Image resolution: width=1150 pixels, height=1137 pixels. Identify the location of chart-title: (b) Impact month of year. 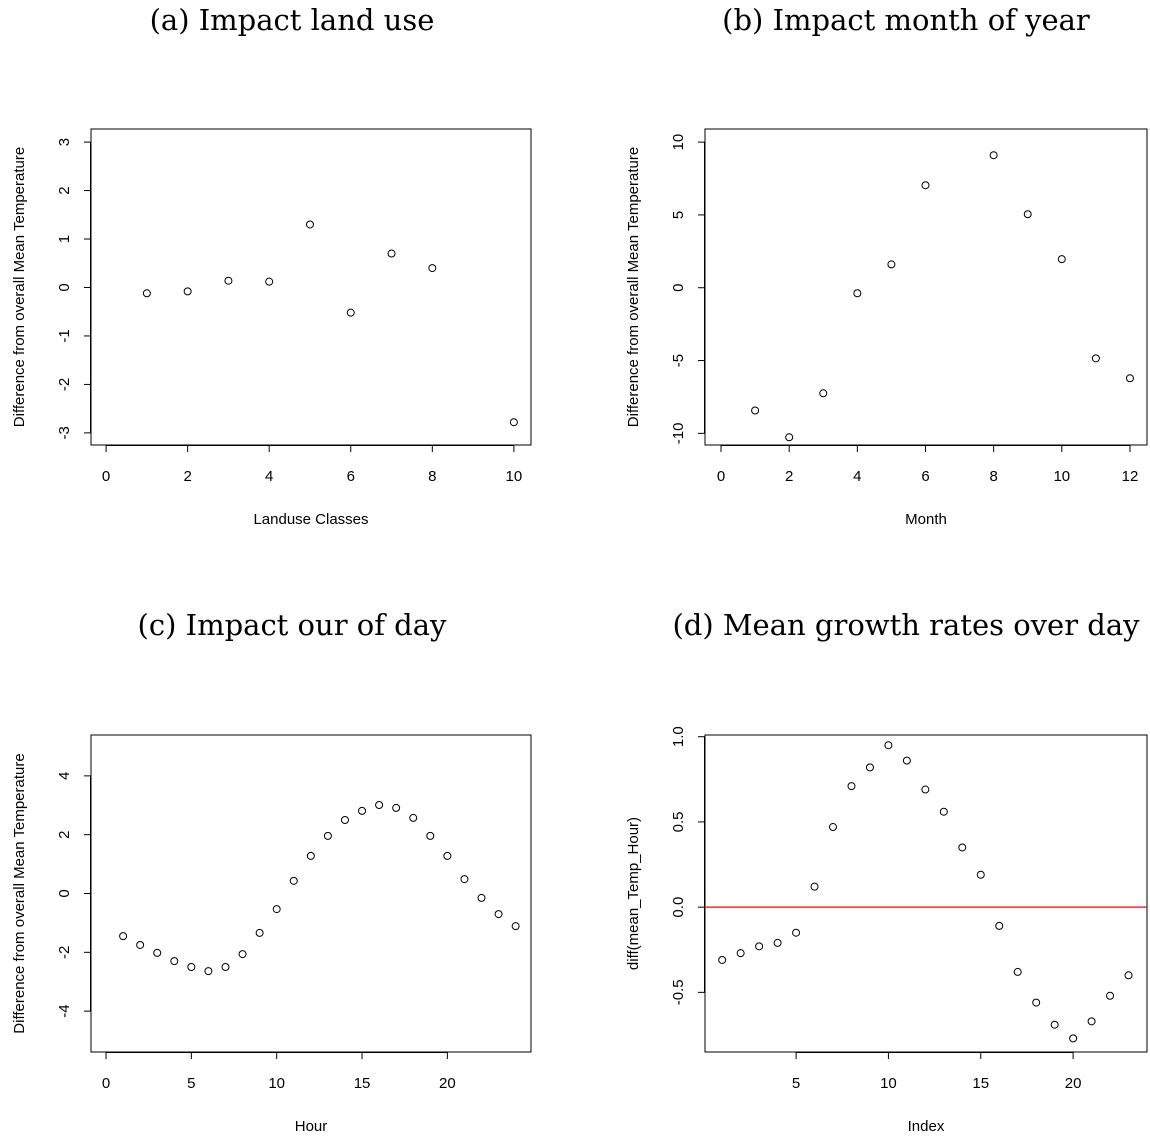
(906, 20).